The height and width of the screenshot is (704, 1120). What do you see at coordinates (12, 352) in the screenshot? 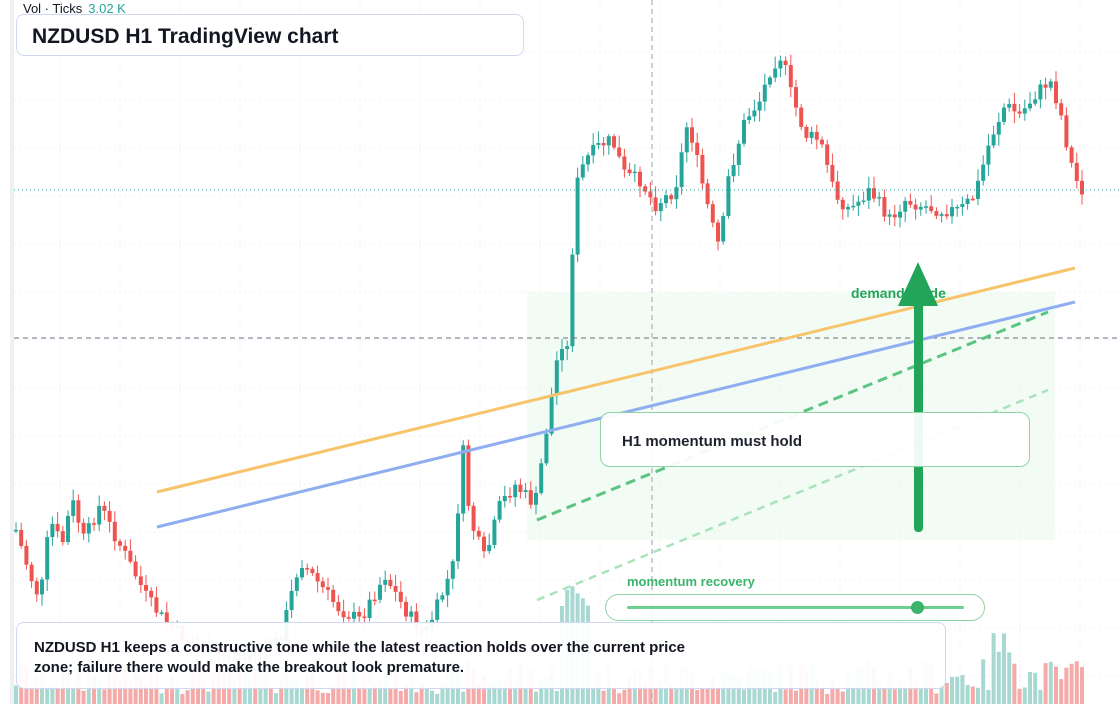
I see `chart-left-rail` at bounding box center [12, 352].